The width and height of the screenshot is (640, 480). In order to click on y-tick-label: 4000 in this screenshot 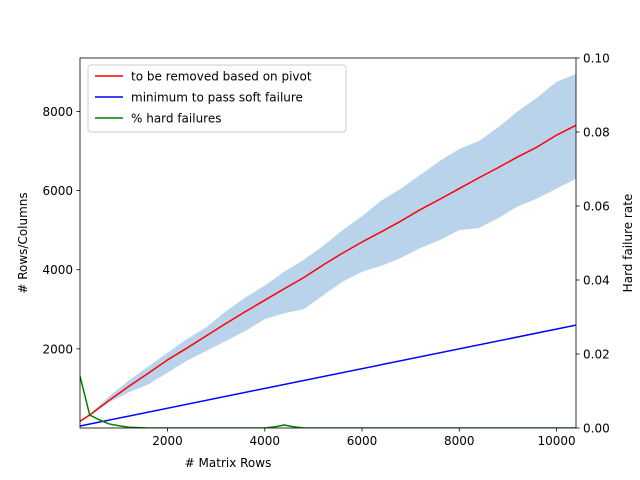, I will do `click(57, 270)`.